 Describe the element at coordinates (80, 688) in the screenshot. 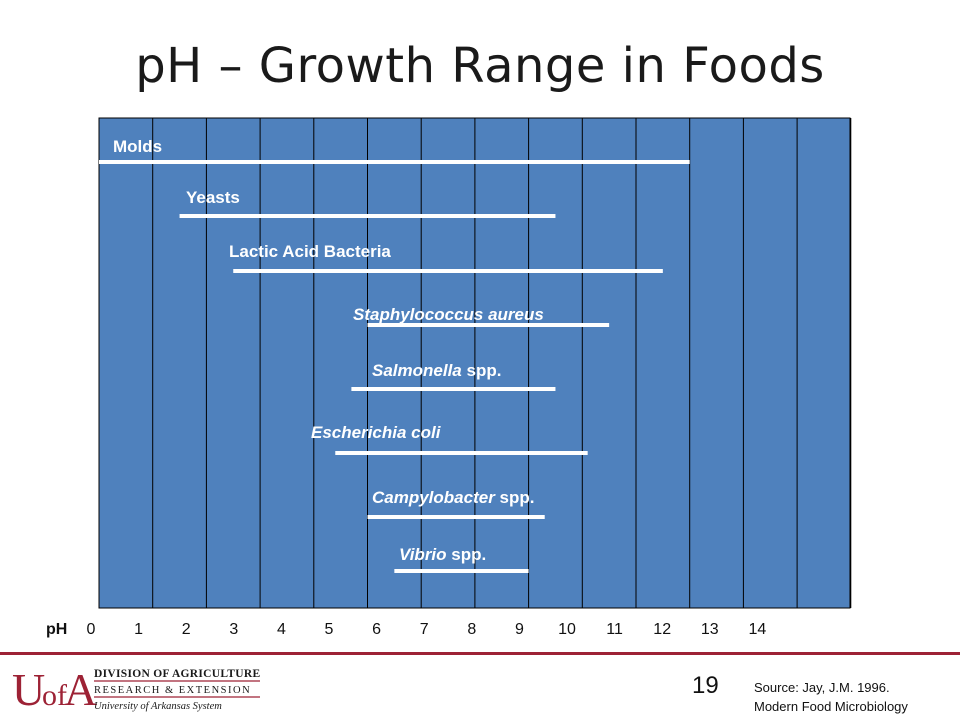

I see `logo-mark-a: A` at that location.